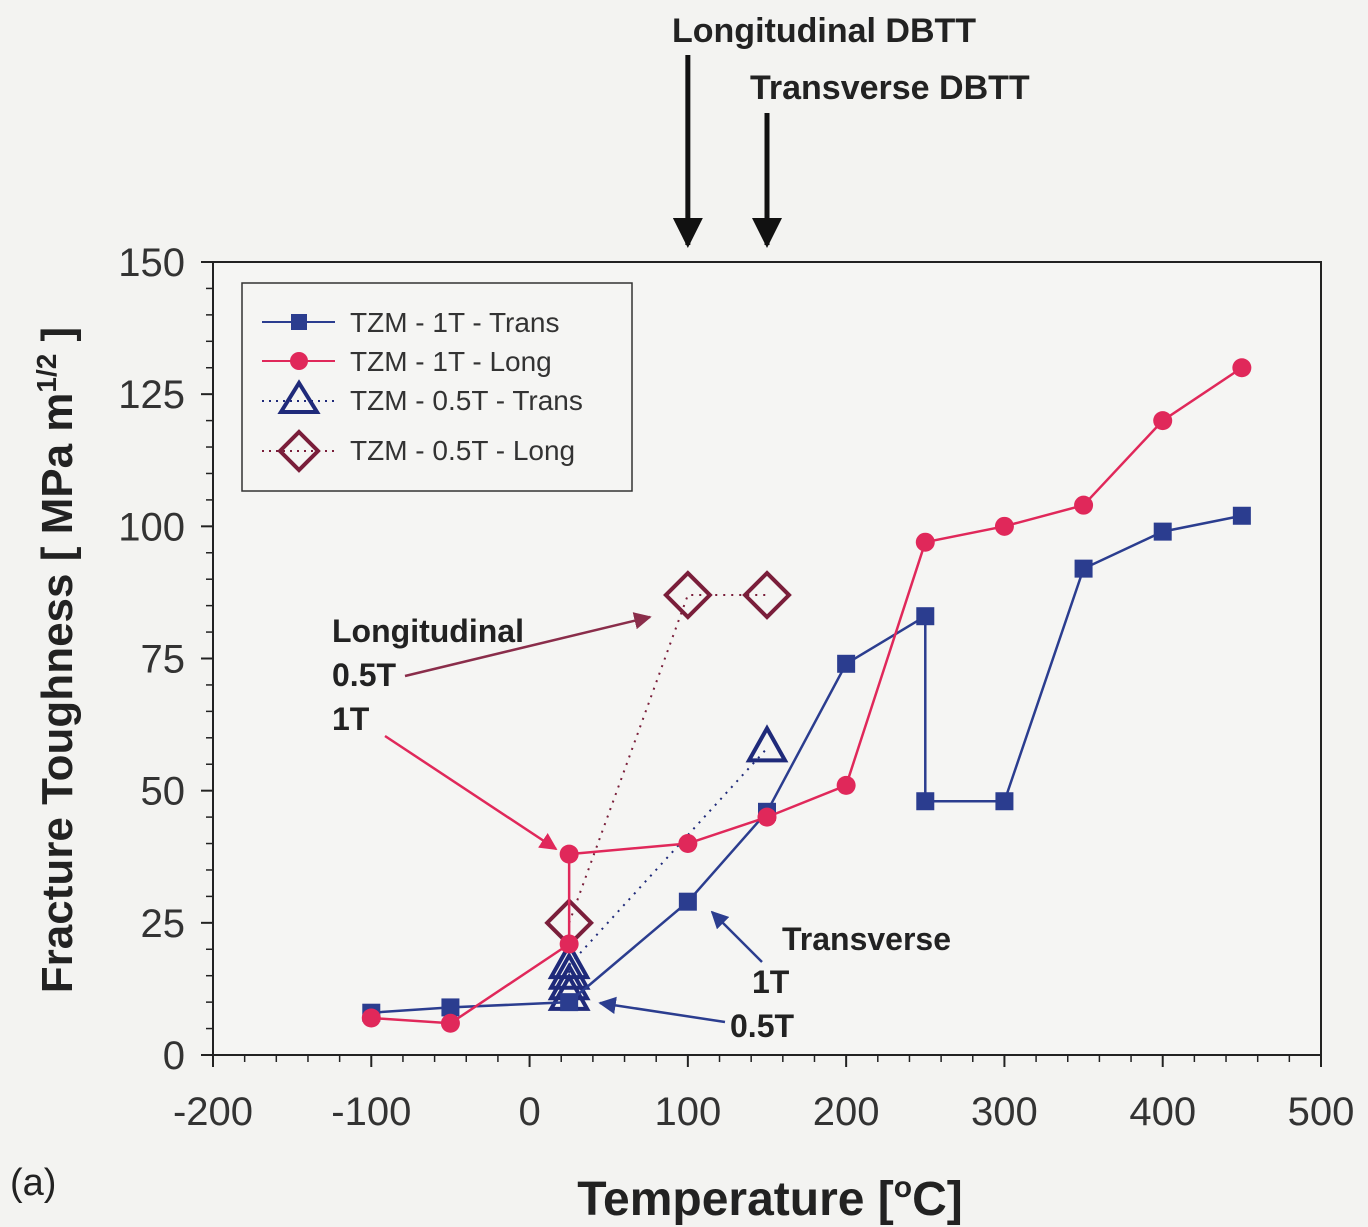 The width and height of the screenshot is (1368, 1227). I want to click on legend-label: TZM - 1T - Trans, so click(455, 322).